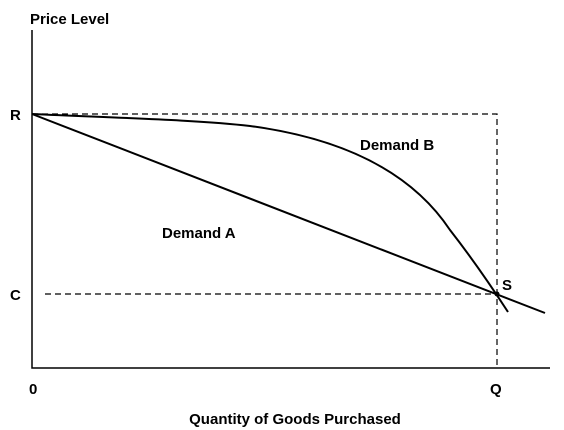  Describe the element at coordinates (33, 389) in the screenshot. I see `origin-label: 0` at that location.